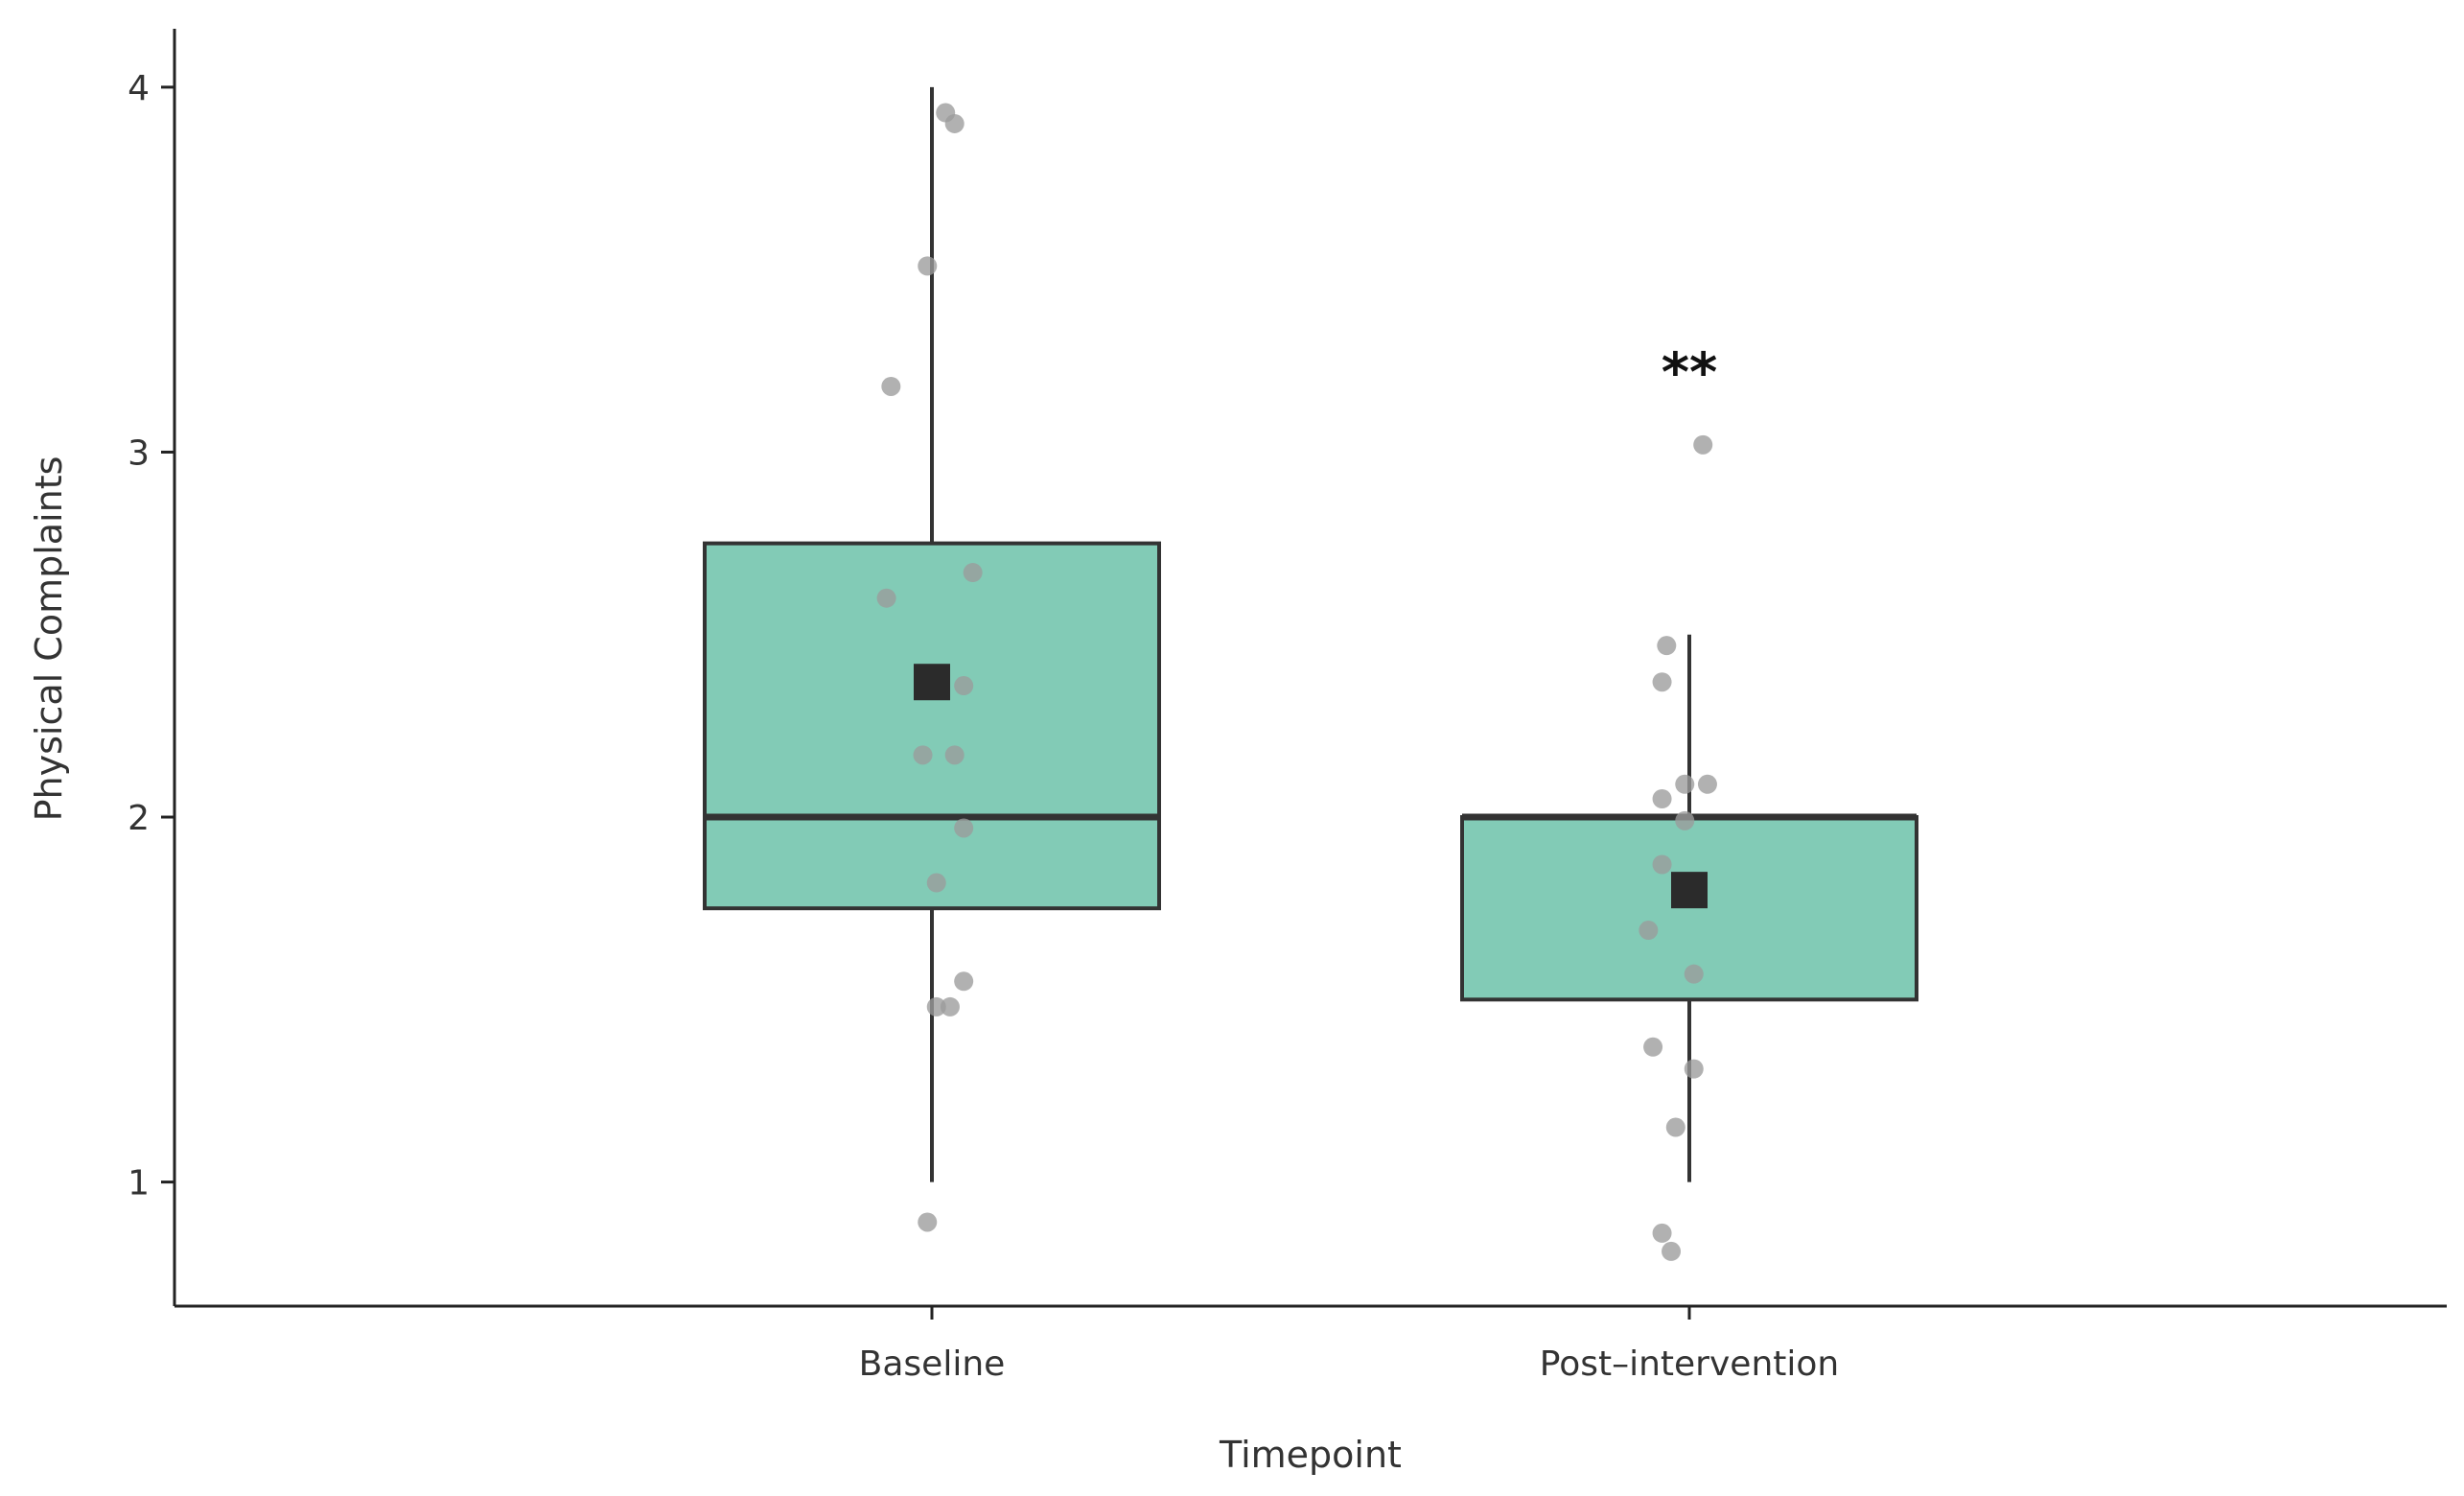 The image size is (2464, 1496). I want to click on y-tick-label: 1, so click(139, 1184).